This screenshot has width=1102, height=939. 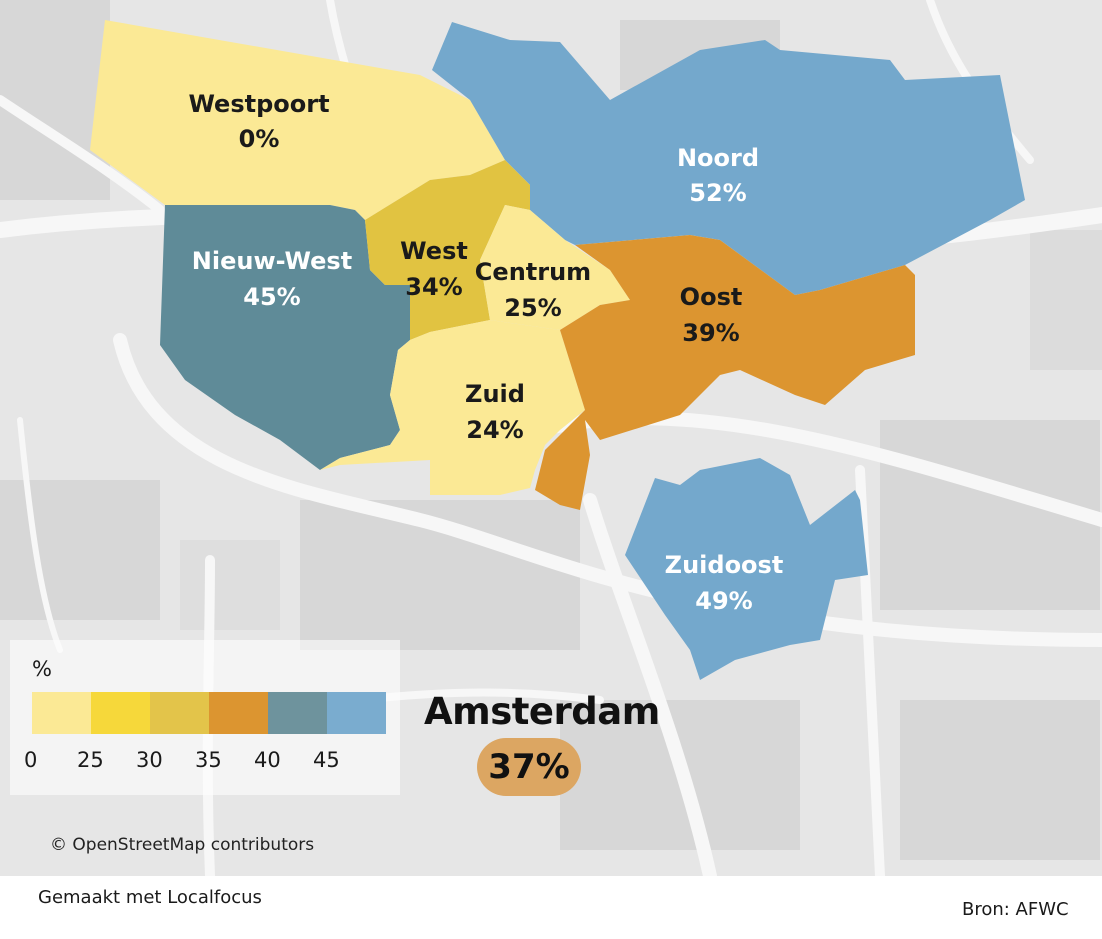 I want to click on total-value-badge: 37%, so click(x=529, y=767).